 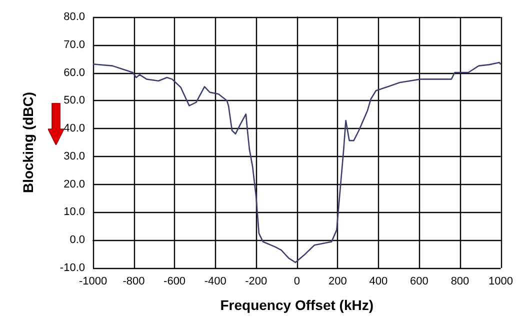 I want to click on y-tick-label: 50.0, so click(x=74, y=100).